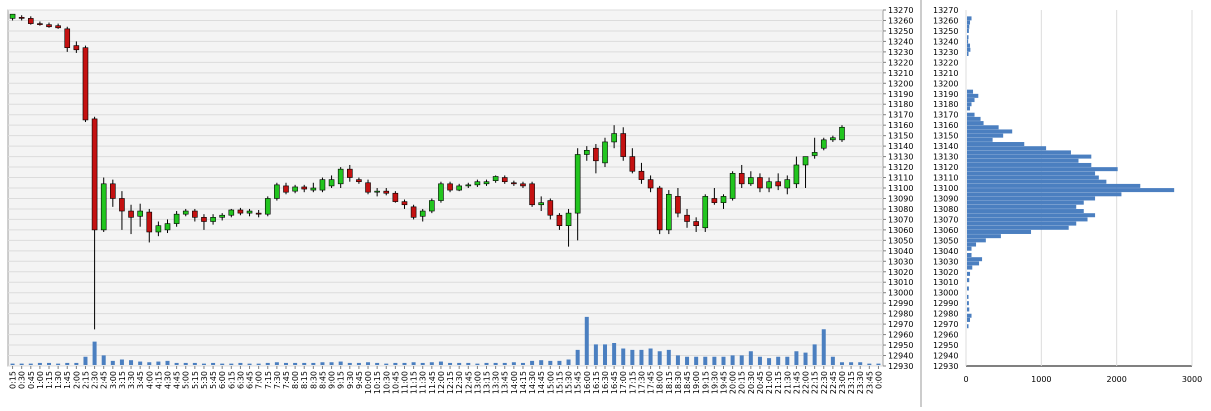 This screenshot has height=411, width=1211. What do you see at coordinates (578, 382) in the screenshot?
I see `time-tick-label: 15:45` at bounding box center [578, 382].